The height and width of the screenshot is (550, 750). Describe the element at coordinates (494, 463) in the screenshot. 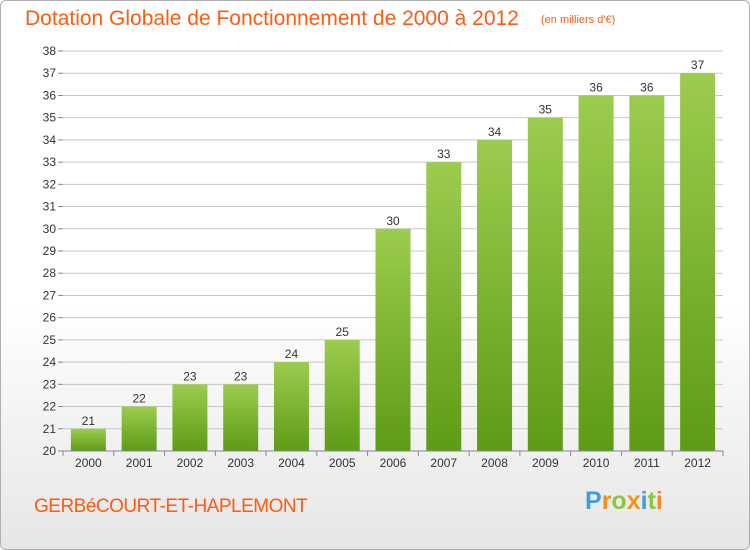

I see `x-tick-label: 2008` at that location.